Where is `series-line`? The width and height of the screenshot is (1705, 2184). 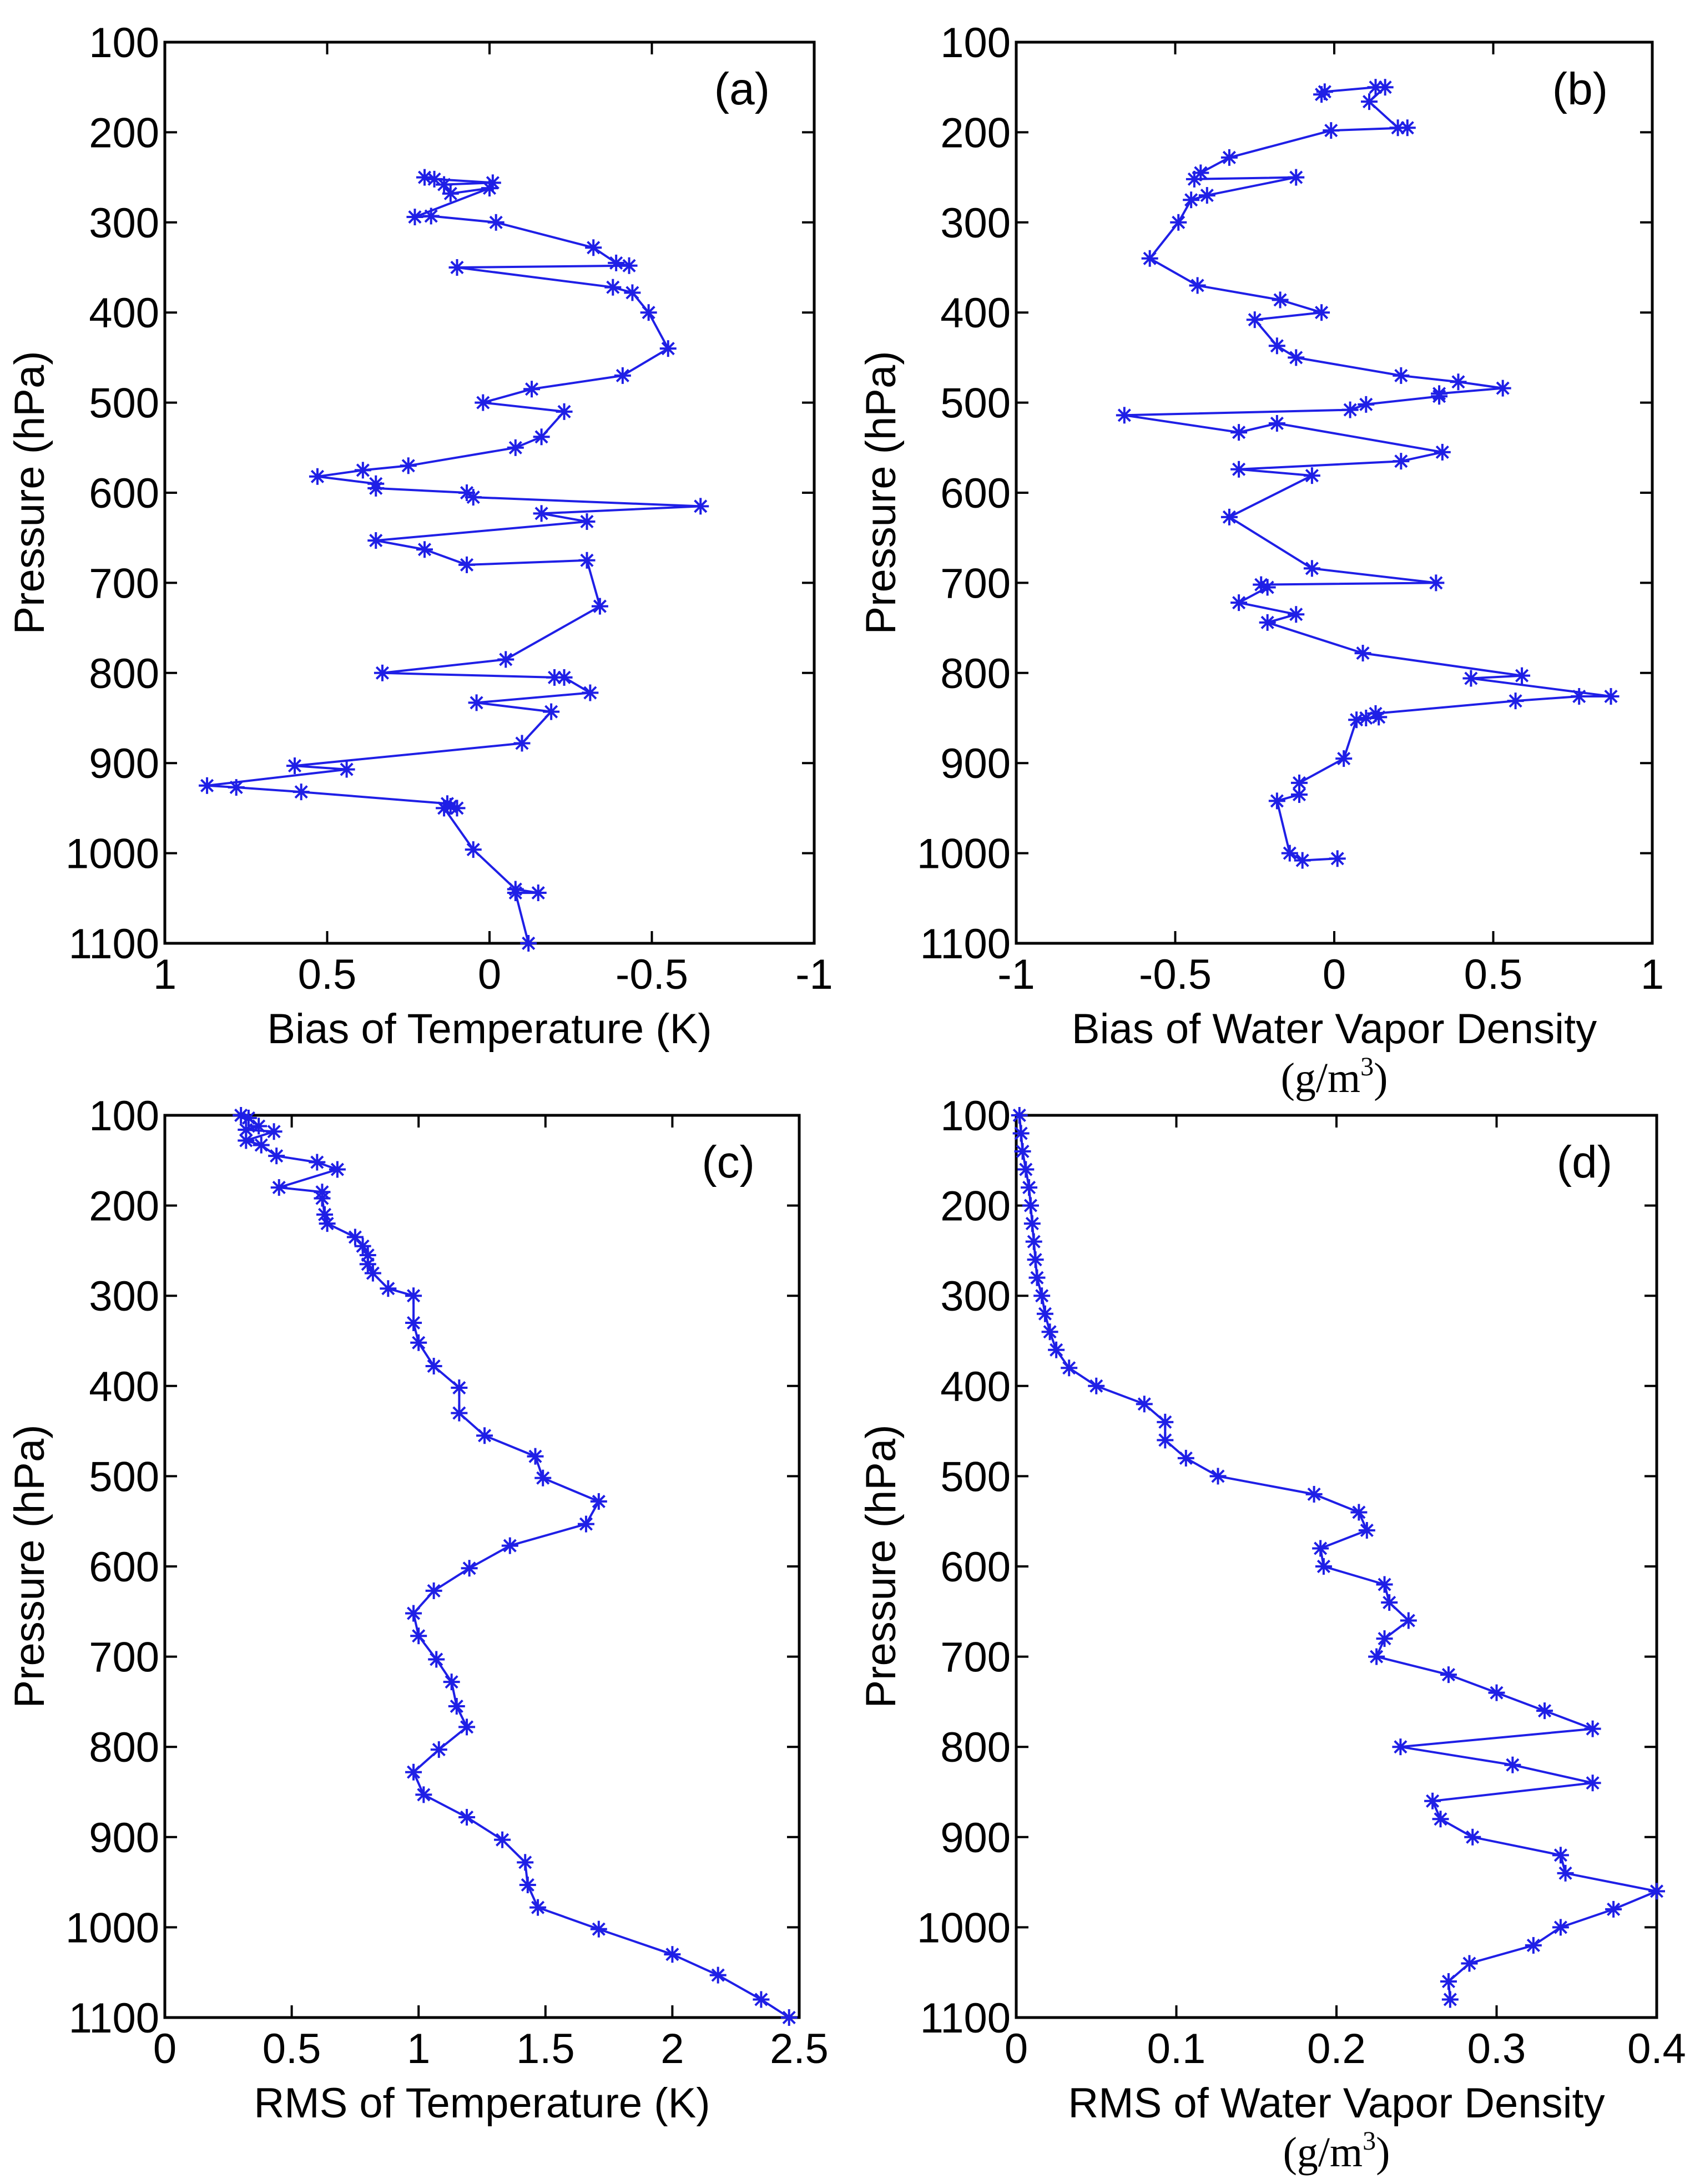
series-line is located at coordinates (1368, 474).